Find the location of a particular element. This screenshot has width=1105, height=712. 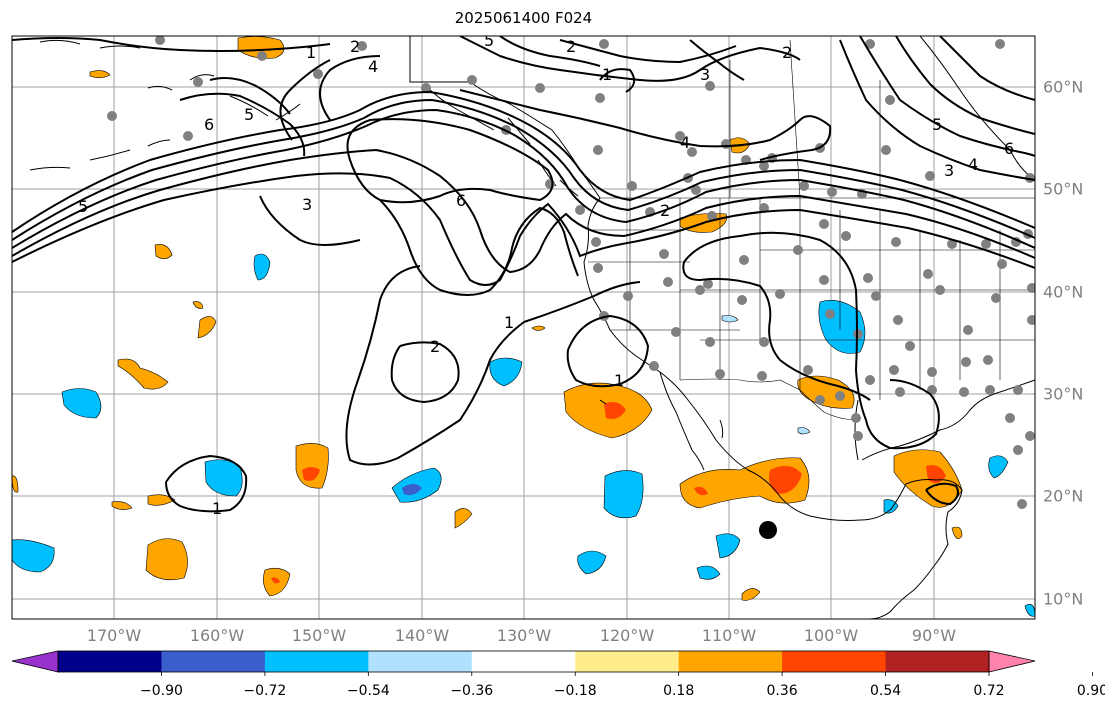

contour-label-5c: 5 is located at coordinates (83, 206).